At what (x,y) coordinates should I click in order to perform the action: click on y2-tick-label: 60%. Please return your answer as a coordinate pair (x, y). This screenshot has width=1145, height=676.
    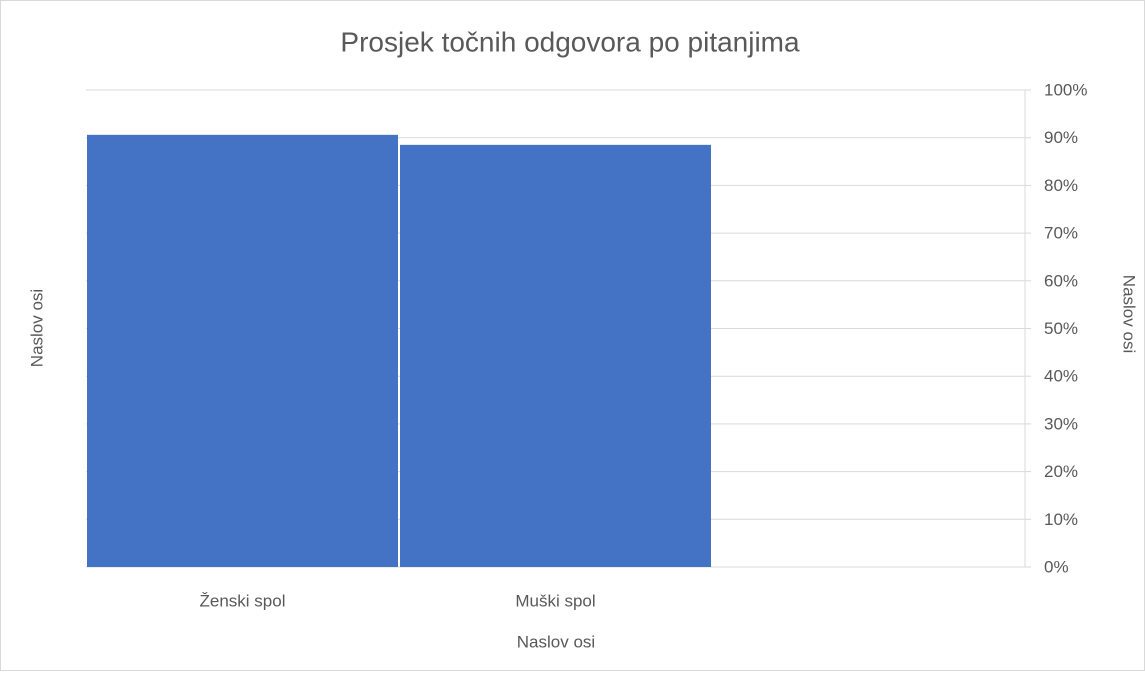
    Looking at the image, I should click on (1061, 280).